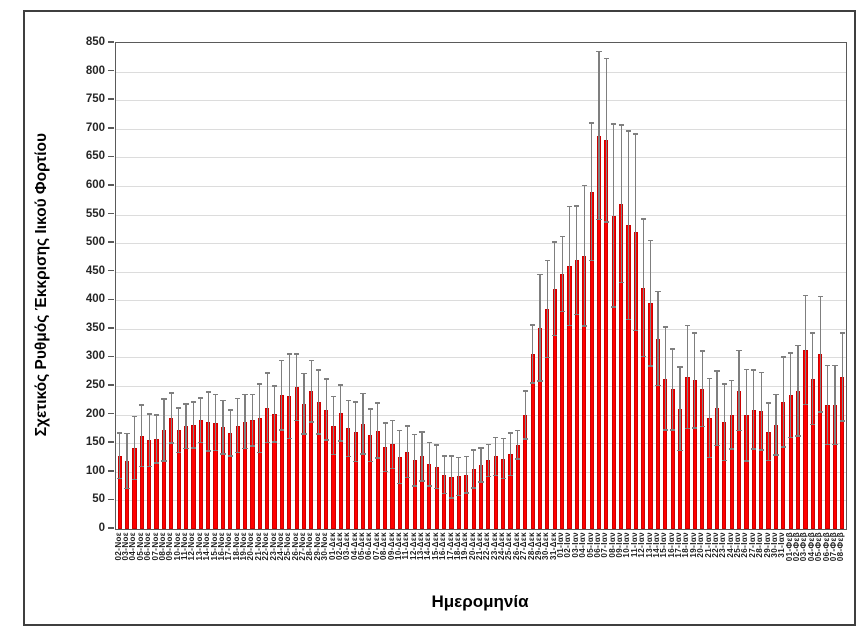 The width and height of the screenshot is (868, 640). What do you see at coordinates (101, 528) in the screenshot?
I see `y-tick-label: 0` at bounding box center [101, 528].